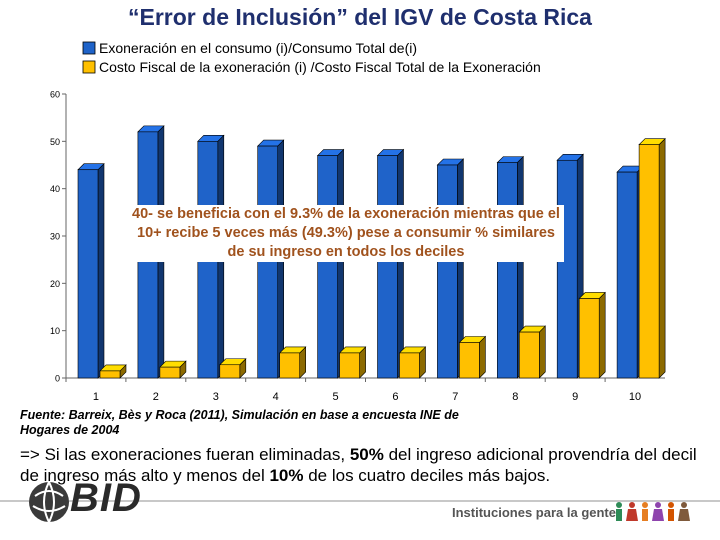 The height and width of the screenshot is (540, 720). What do you see at coordinates (276, 397) in the screenshot?
I see `x-tick-label: 4` at bounding box center [276, 397].